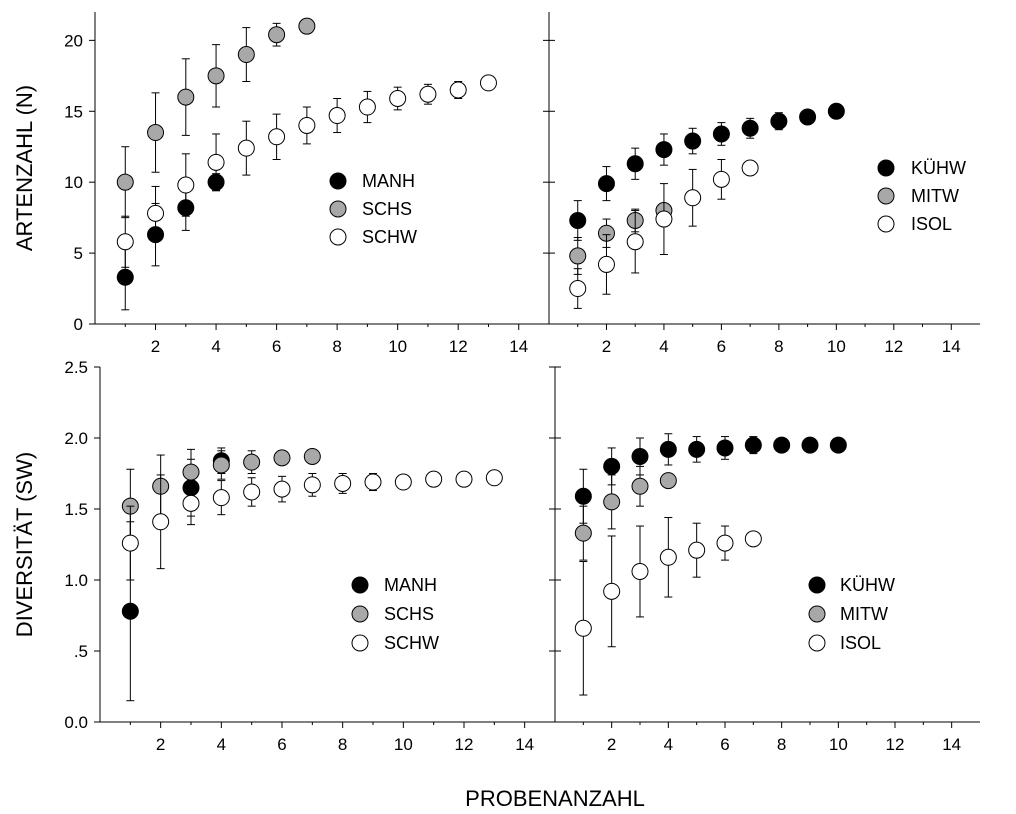  I want to click on y-tick-label: 15, so click(73, 111).